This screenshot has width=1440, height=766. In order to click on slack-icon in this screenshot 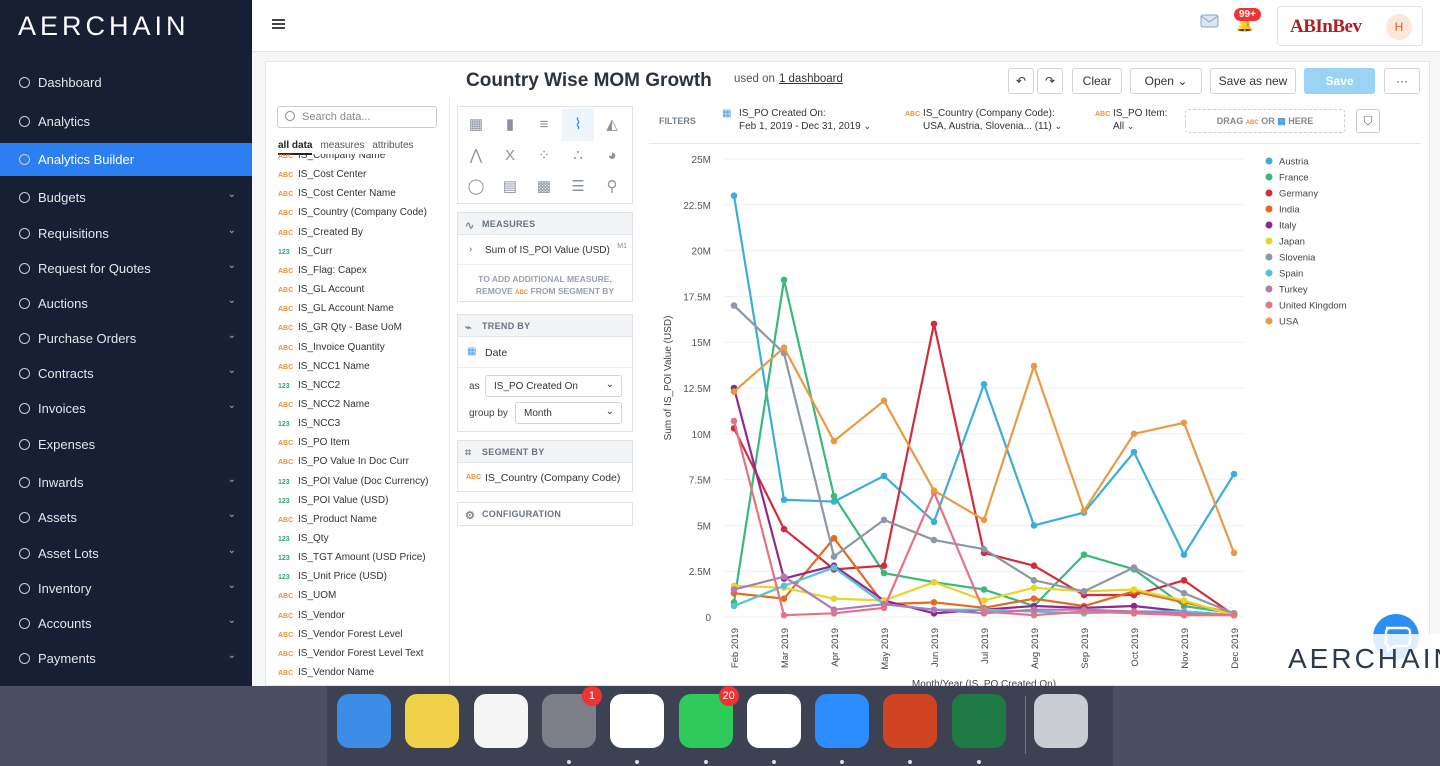, I will do `click(637, 721)`.